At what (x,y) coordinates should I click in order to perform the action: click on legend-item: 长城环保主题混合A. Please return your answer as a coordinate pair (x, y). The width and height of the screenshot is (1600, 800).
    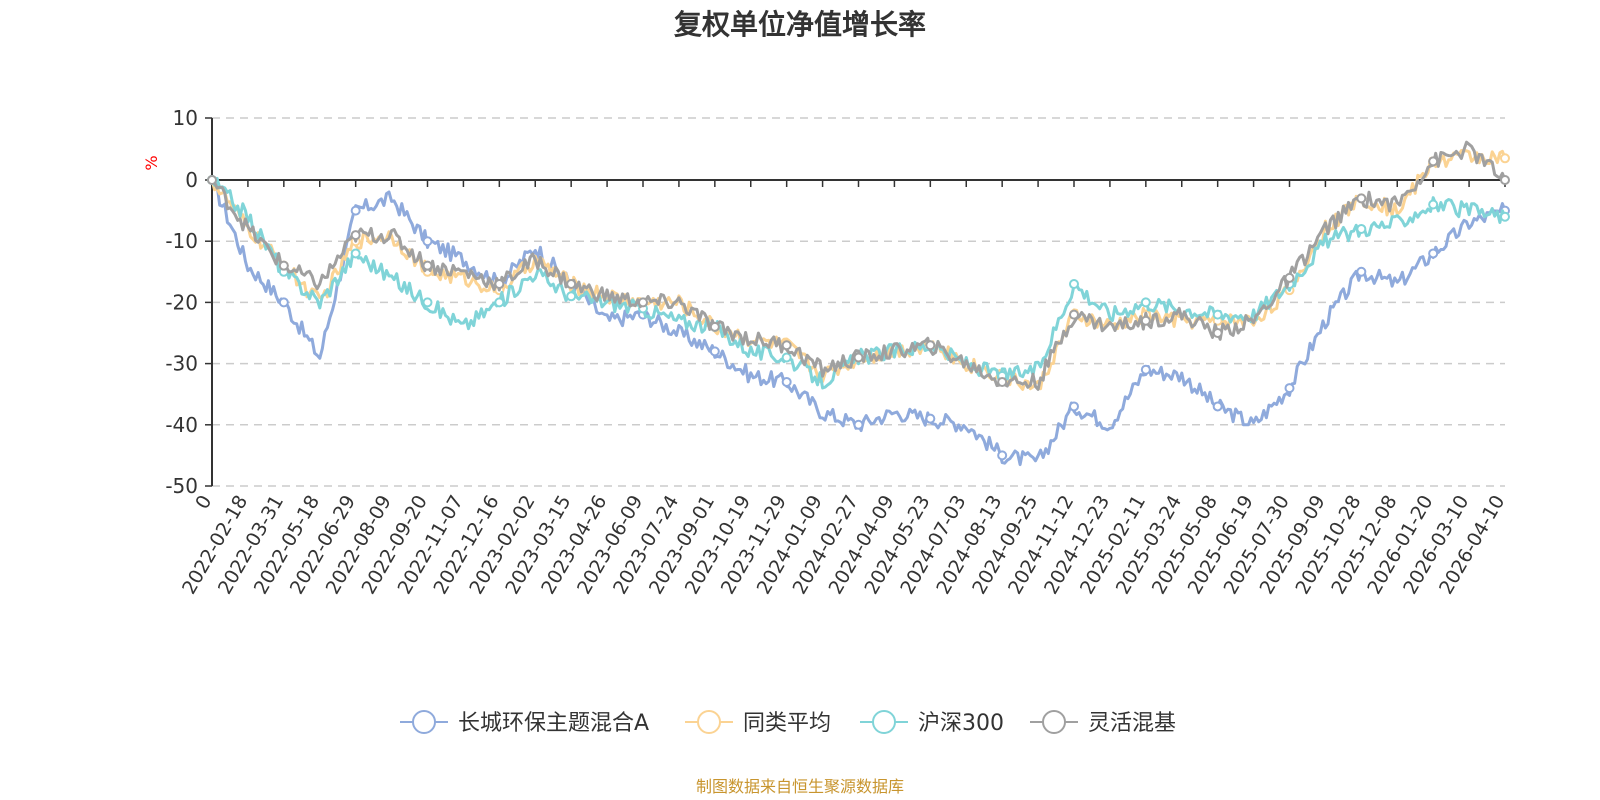
    Looking at the image, I should click on (524, 723).